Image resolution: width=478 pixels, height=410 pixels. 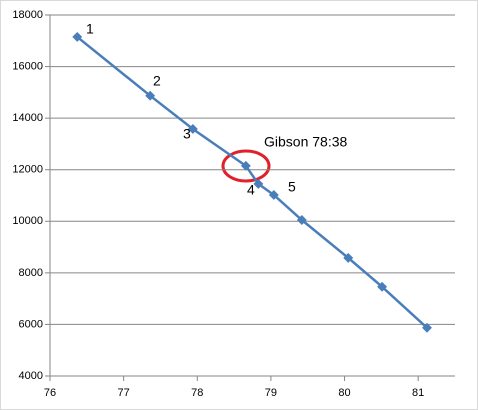 What do you see at coordinates (27, 66) in the screenshot?
I see `y-tick-label: 16000` at bounding box center [27, 66].